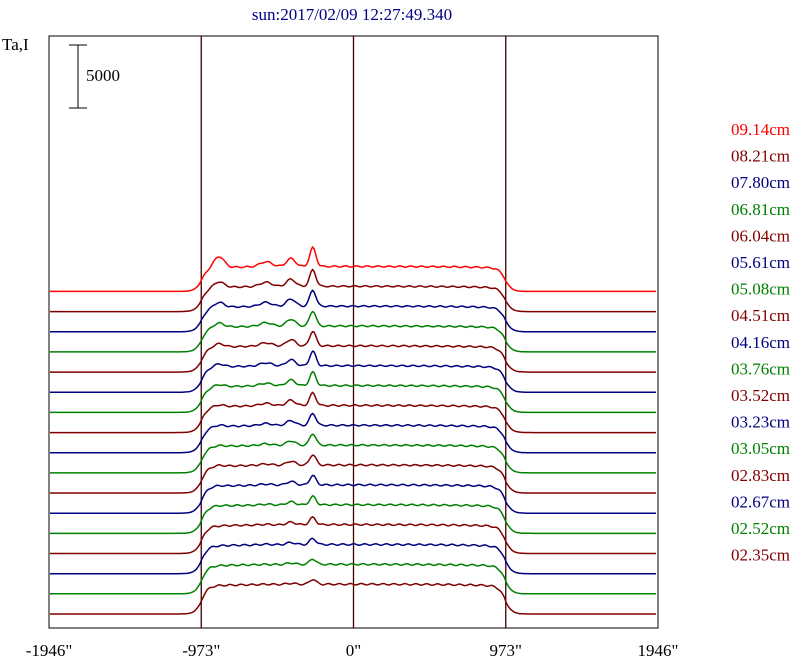 Image resolution: width=807 pixels, height=662 pixels. Describe the element at coordinates (760, 475) in the screenshot. I see `legend-entry: 02.83cm` at that location.